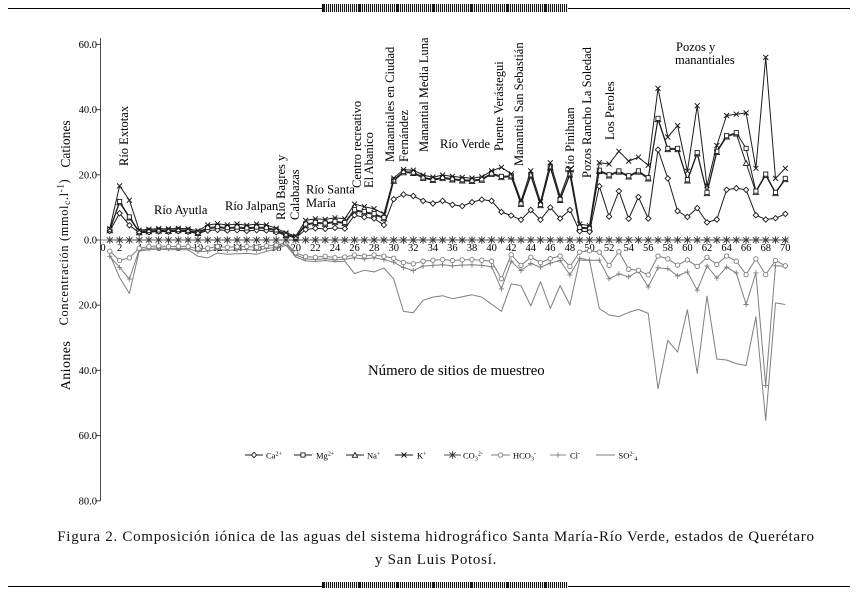  I want to click on svg-text: 30, so click(393, 248).